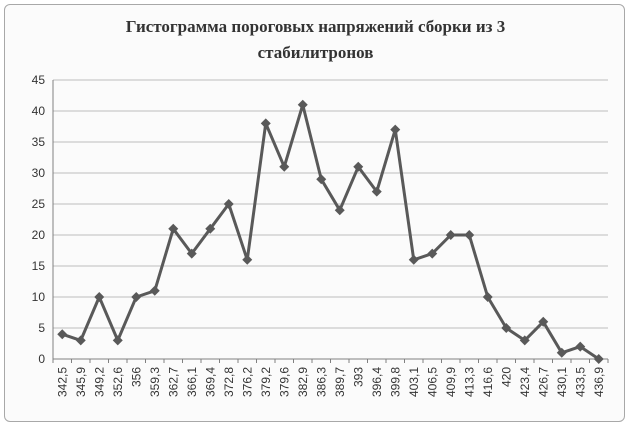 The image size is (631, 427). Describe the element at coordinates (39, 266) in the screenshot. I see `y-tick-label: 15` at that location.